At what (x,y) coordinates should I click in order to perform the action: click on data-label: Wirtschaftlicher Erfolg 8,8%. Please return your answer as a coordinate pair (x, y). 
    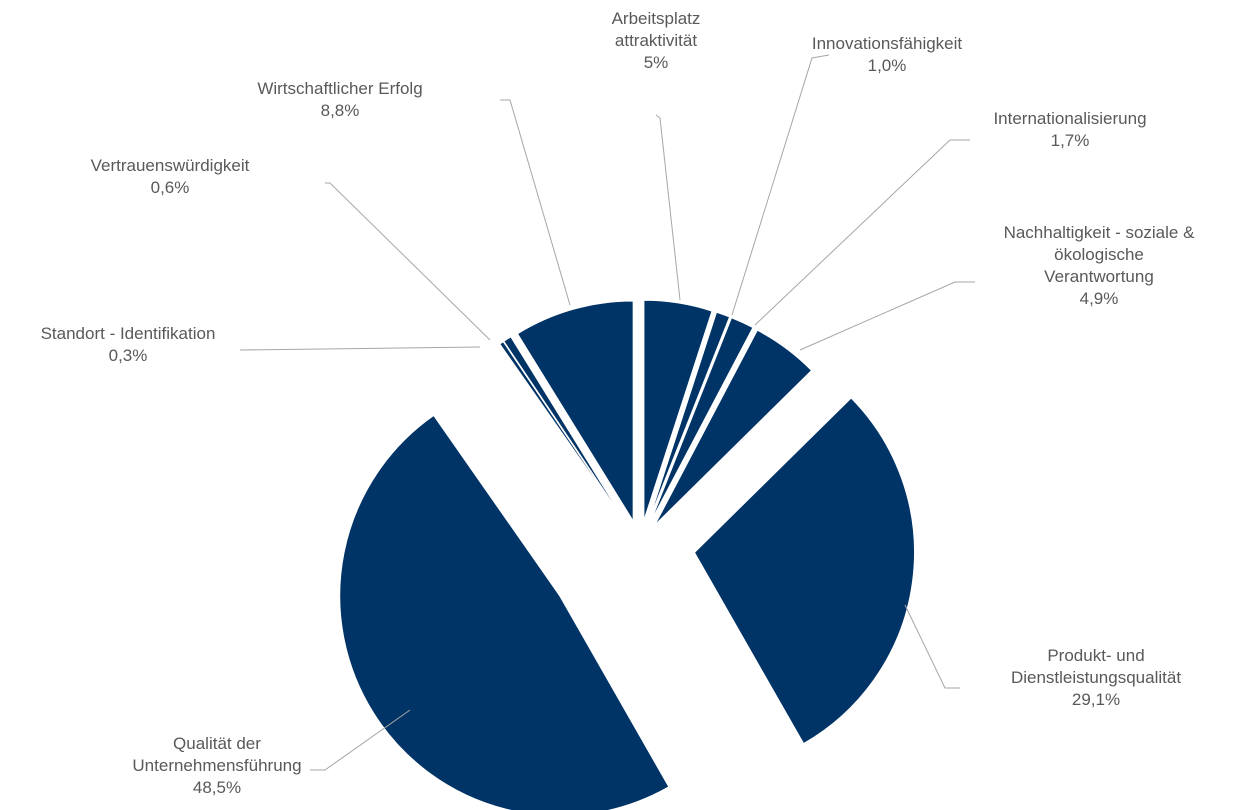
    Looking at the image, I should click on (340, 100).